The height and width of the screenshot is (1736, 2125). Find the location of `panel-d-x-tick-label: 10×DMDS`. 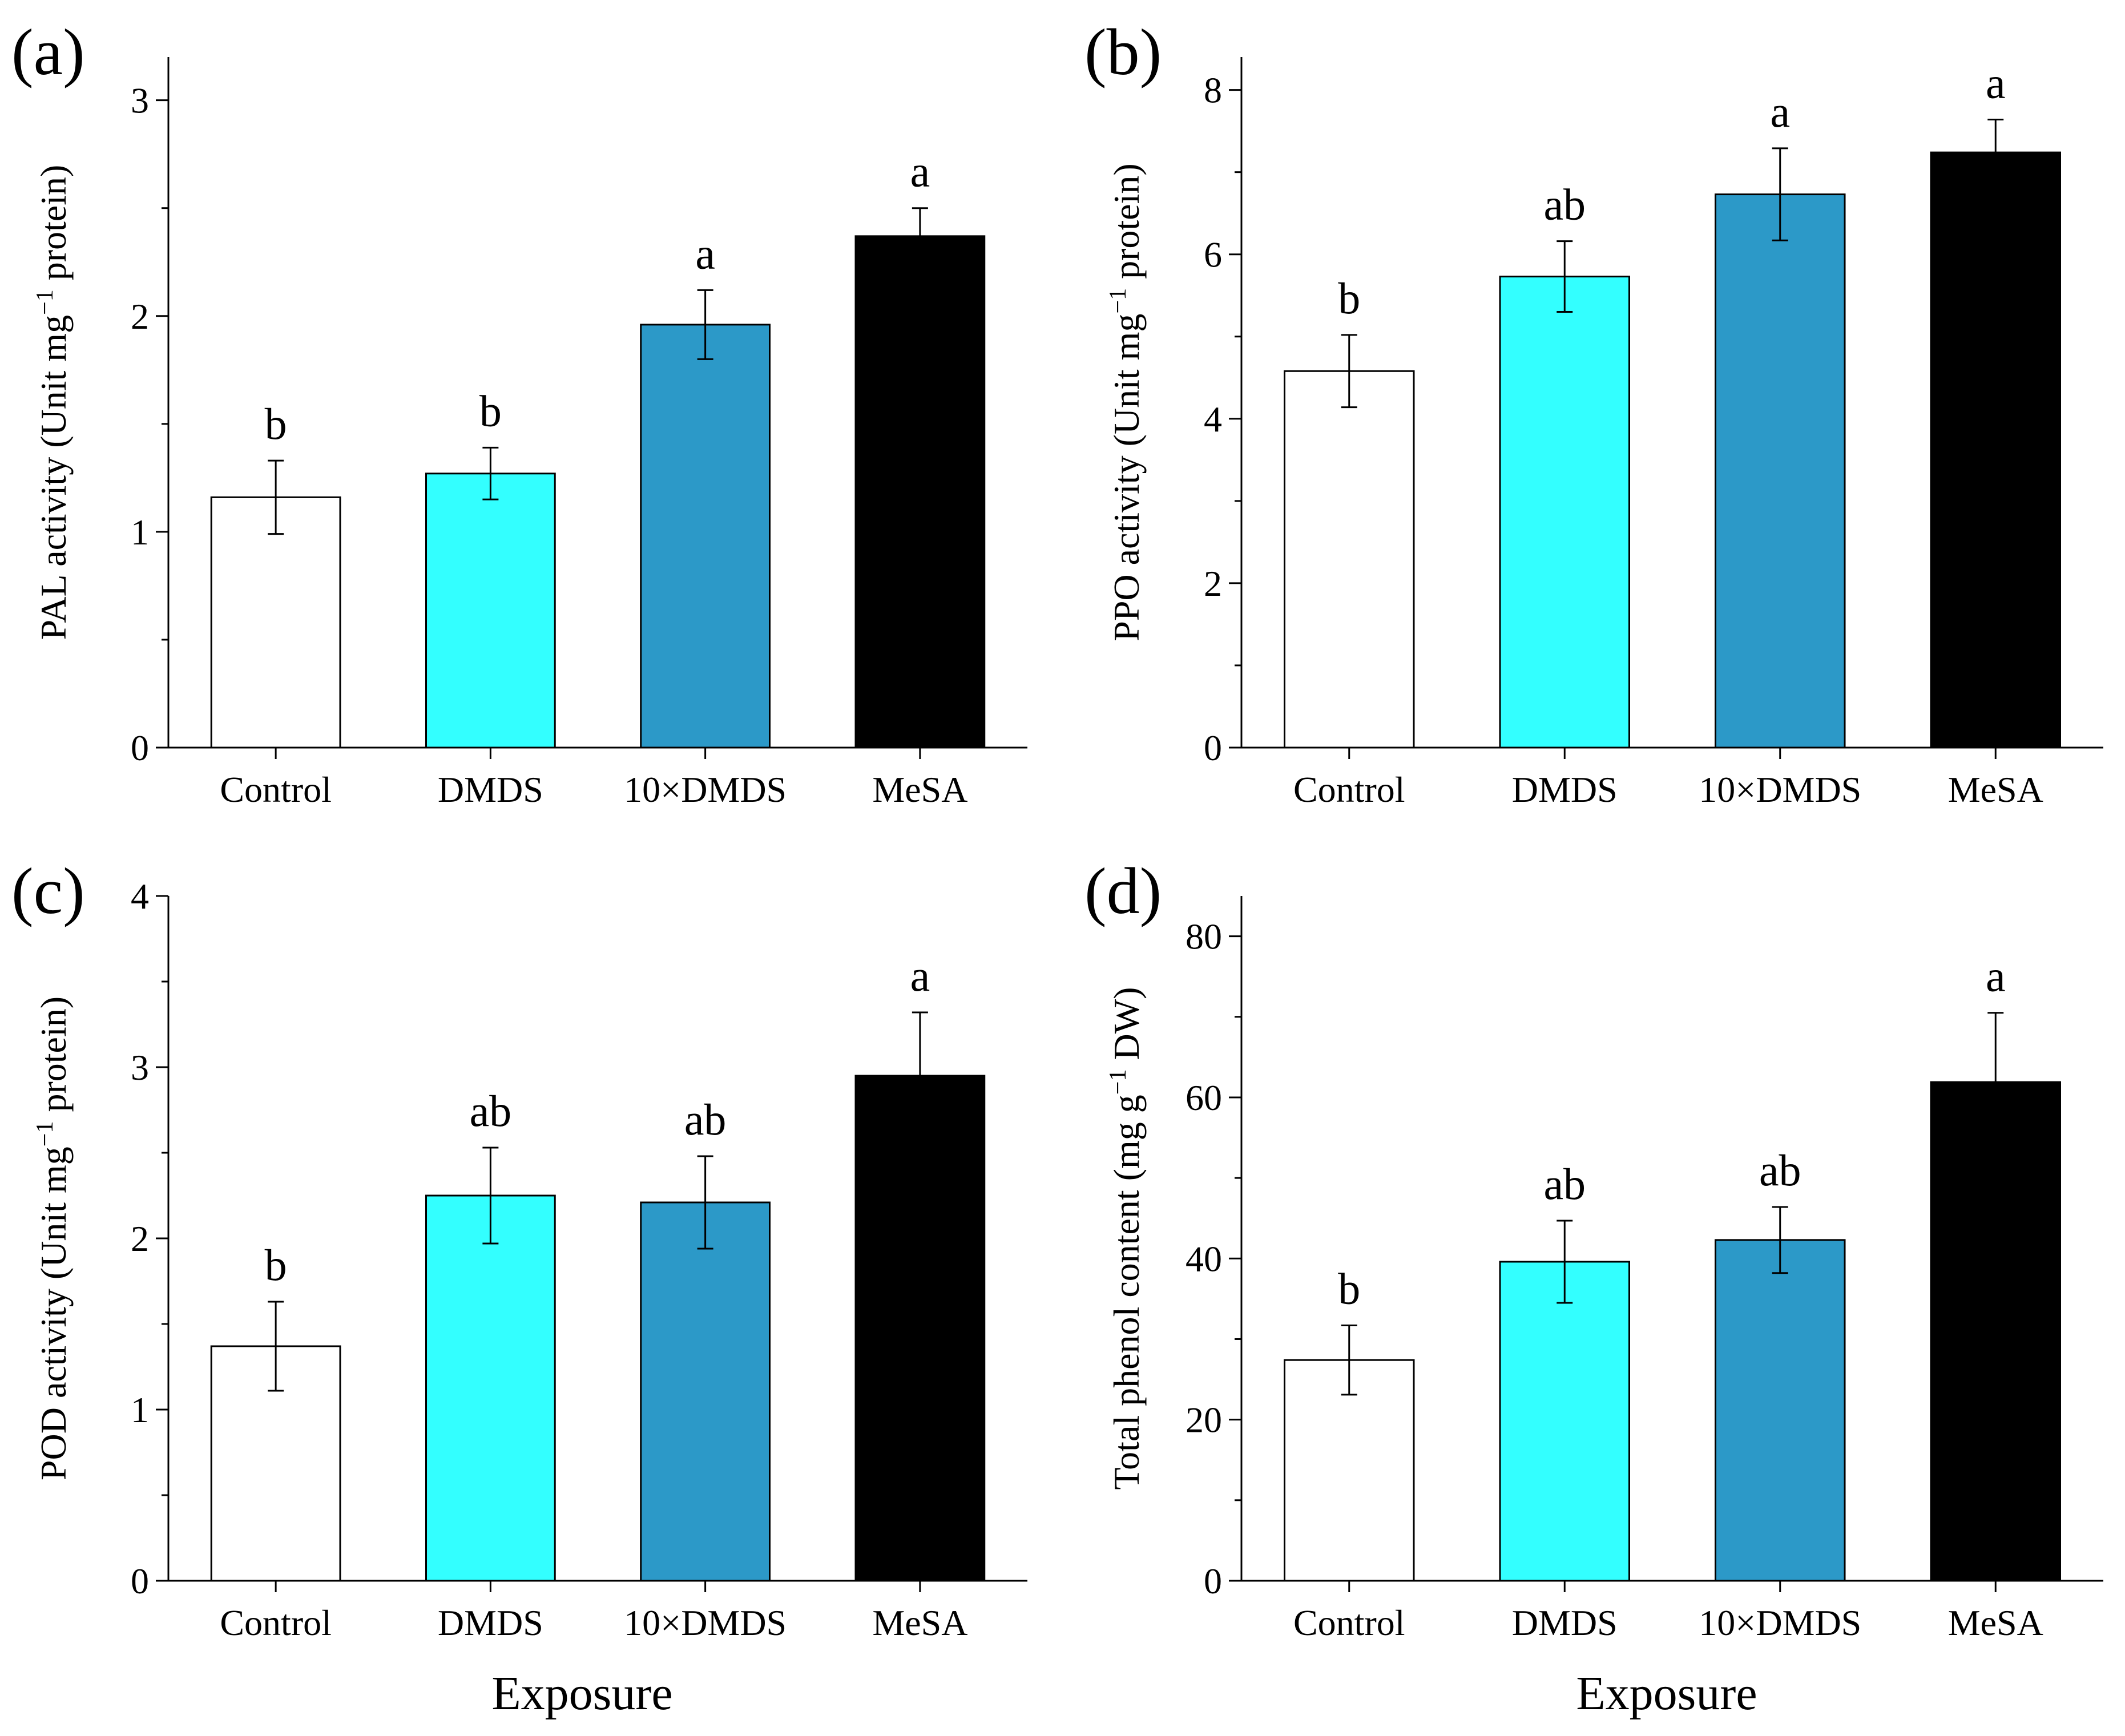

panel-d-x-tick-label: 10×DMDS is located at coordinates (1780, 1622).